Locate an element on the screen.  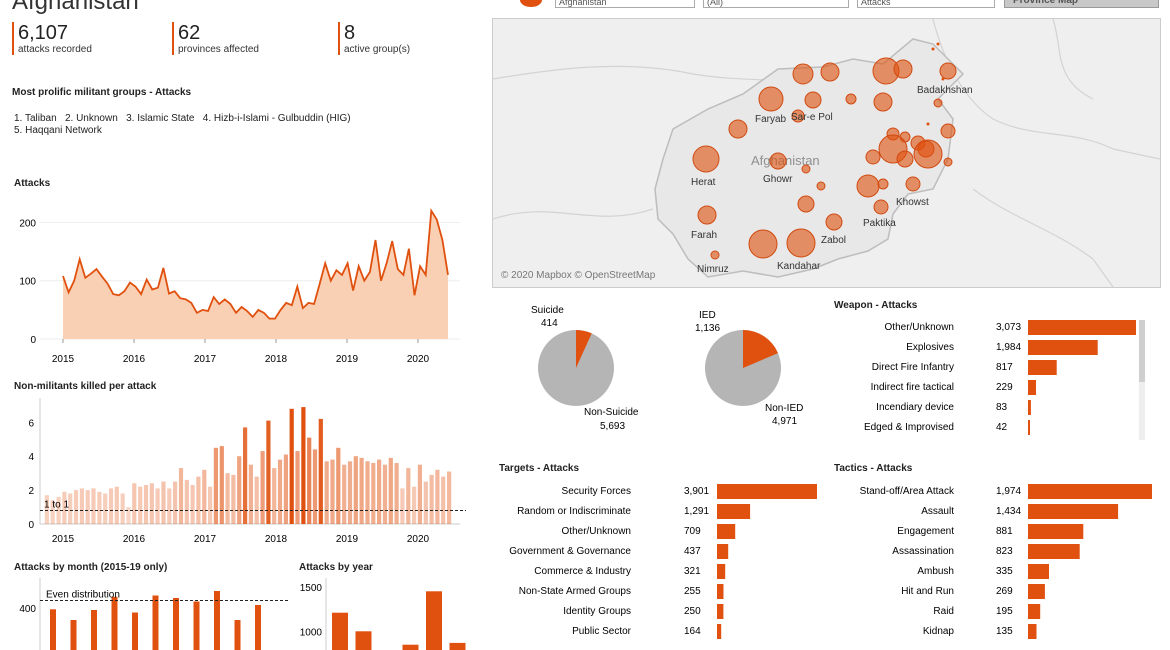
kpi-groups: 8 active group(s) is located at coordinates (374, 38).